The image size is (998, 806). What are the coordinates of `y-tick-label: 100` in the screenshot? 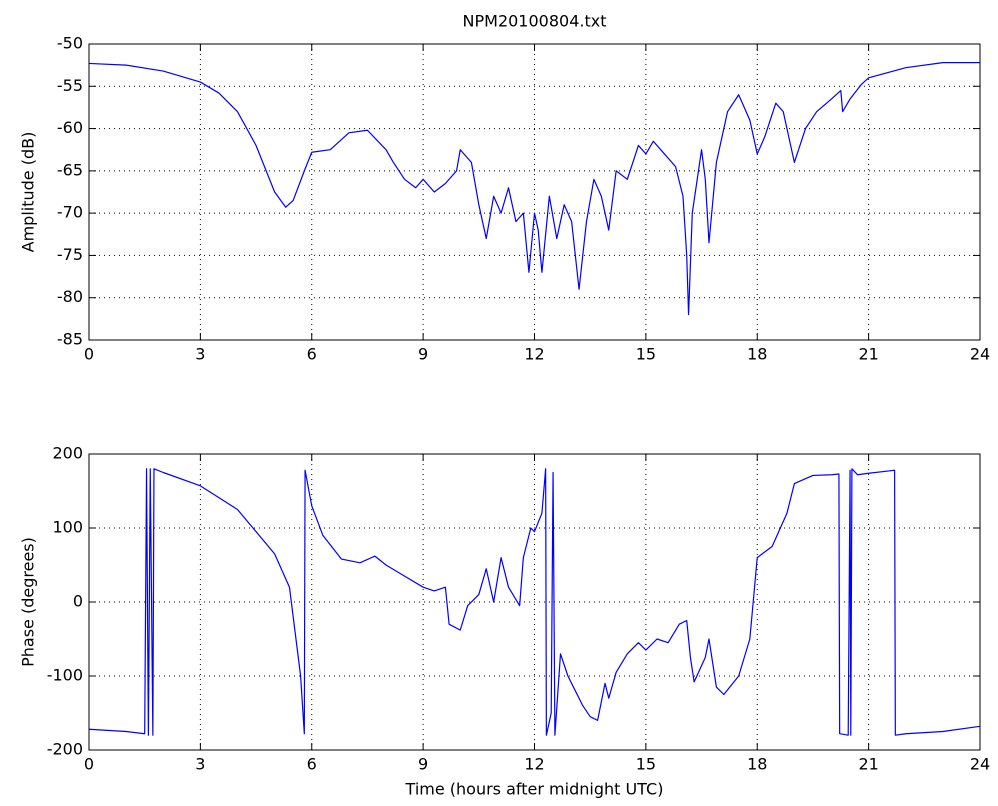 It's located at (67, 527).